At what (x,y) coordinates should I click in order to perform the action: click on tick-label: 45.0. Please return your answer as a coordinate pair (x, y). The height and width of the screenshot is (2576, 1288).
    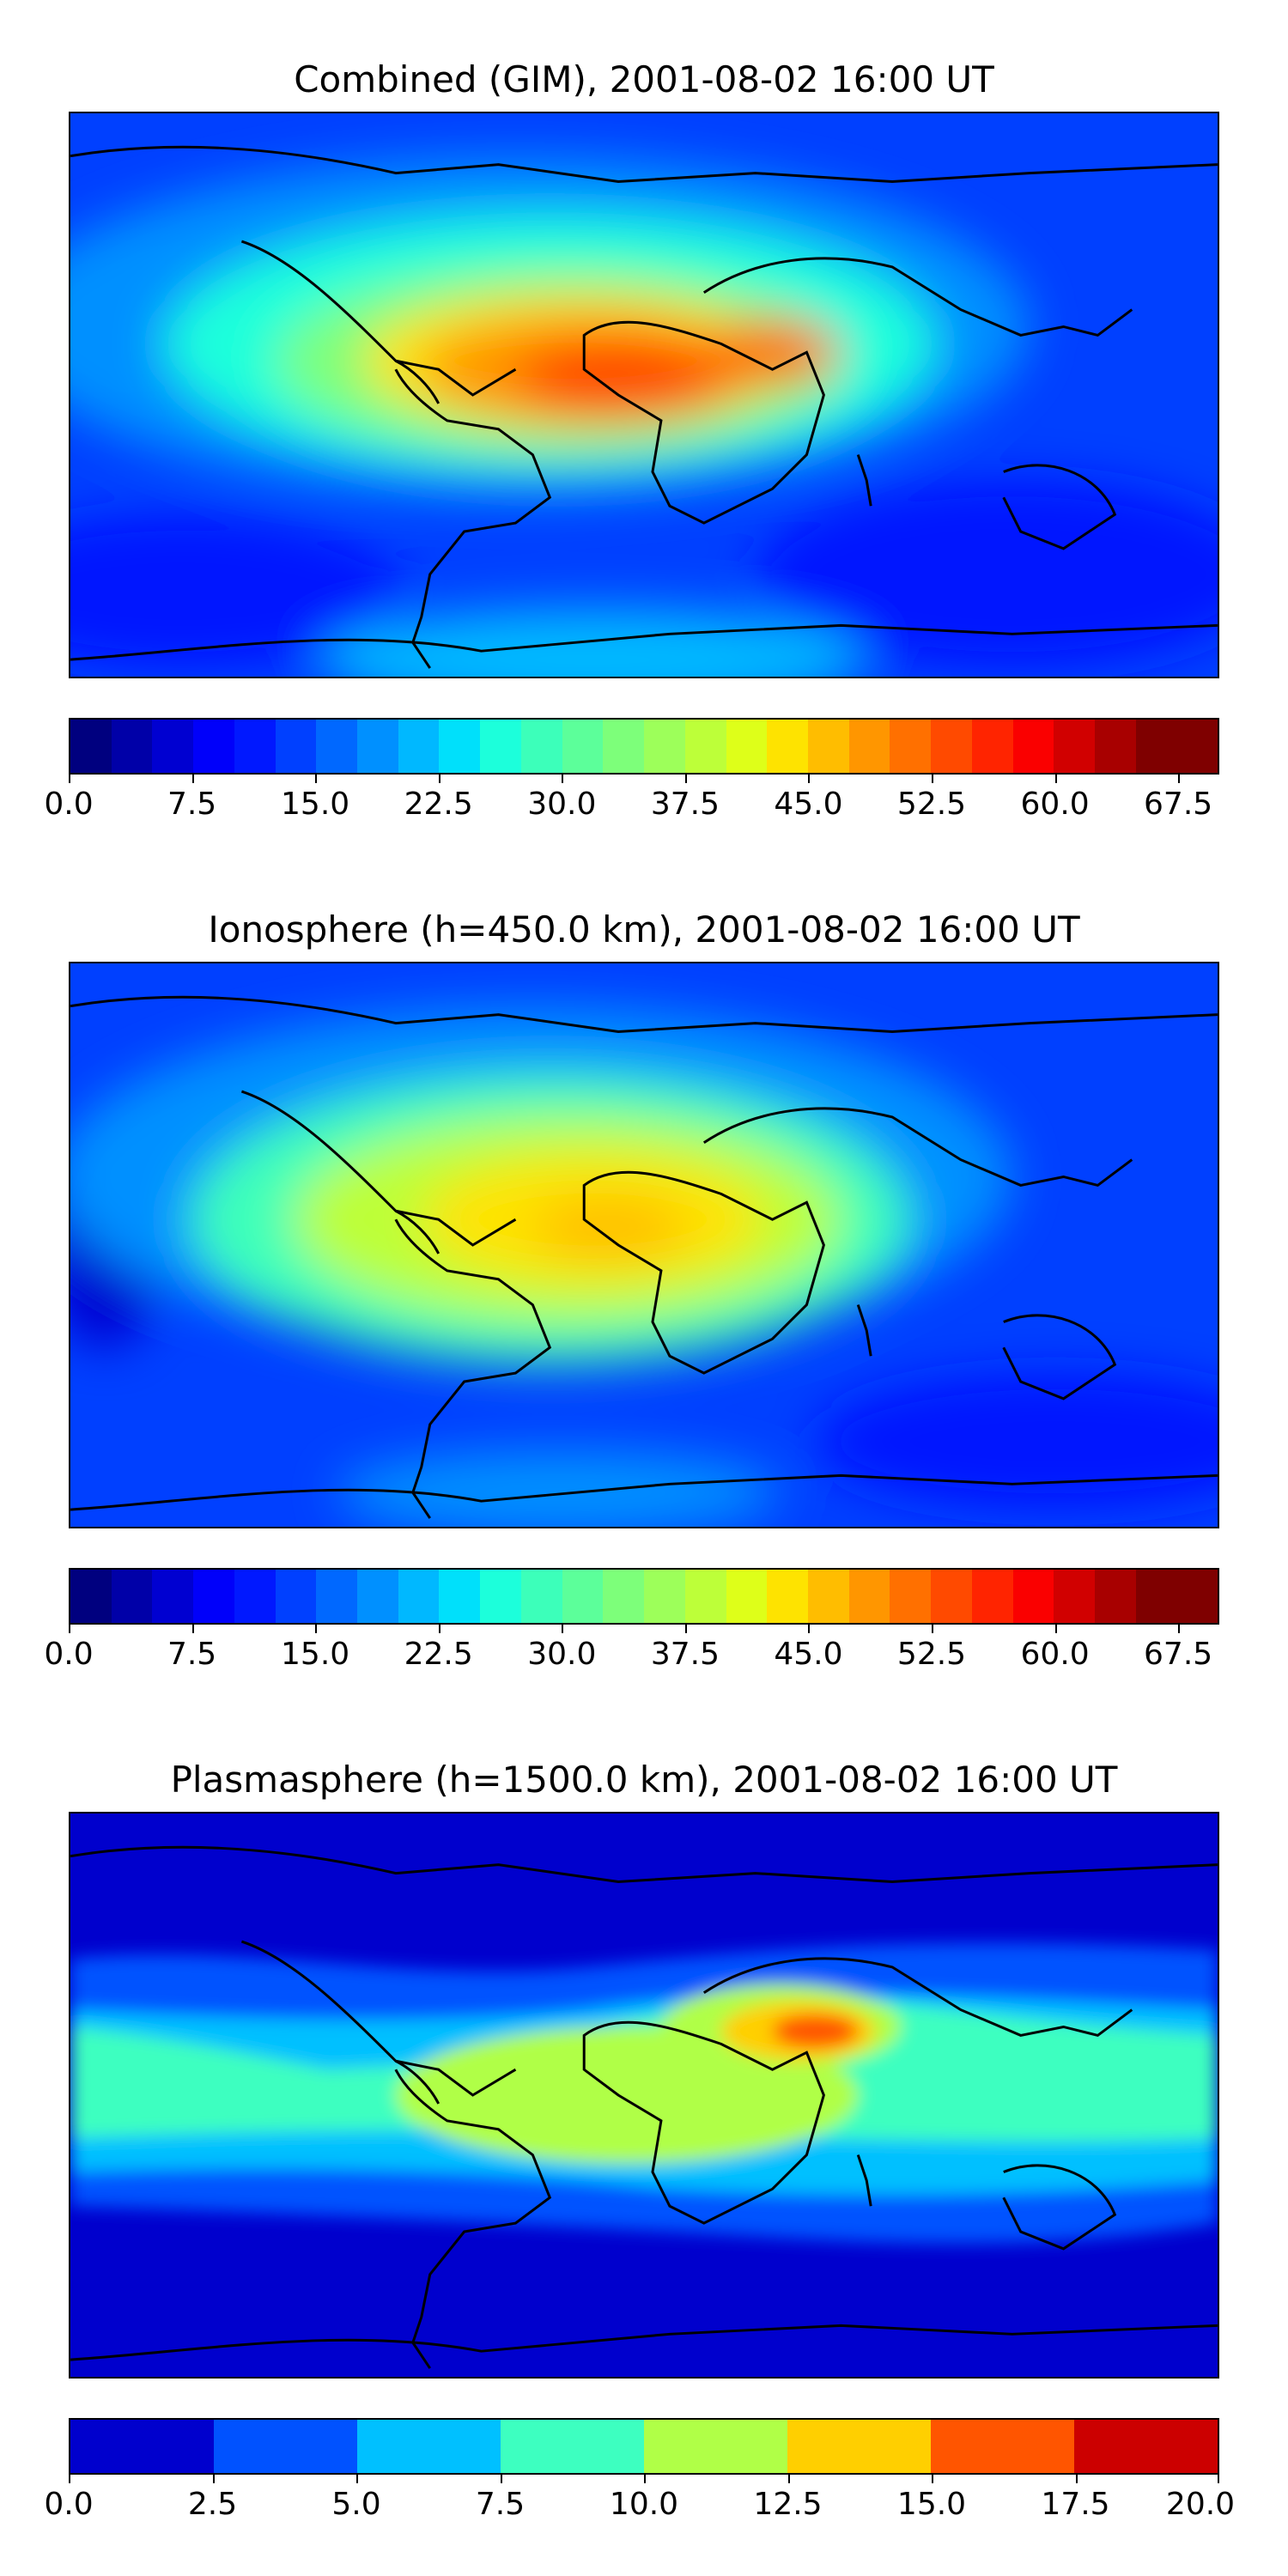
    Looking at the image, I should click on (808, 1654).